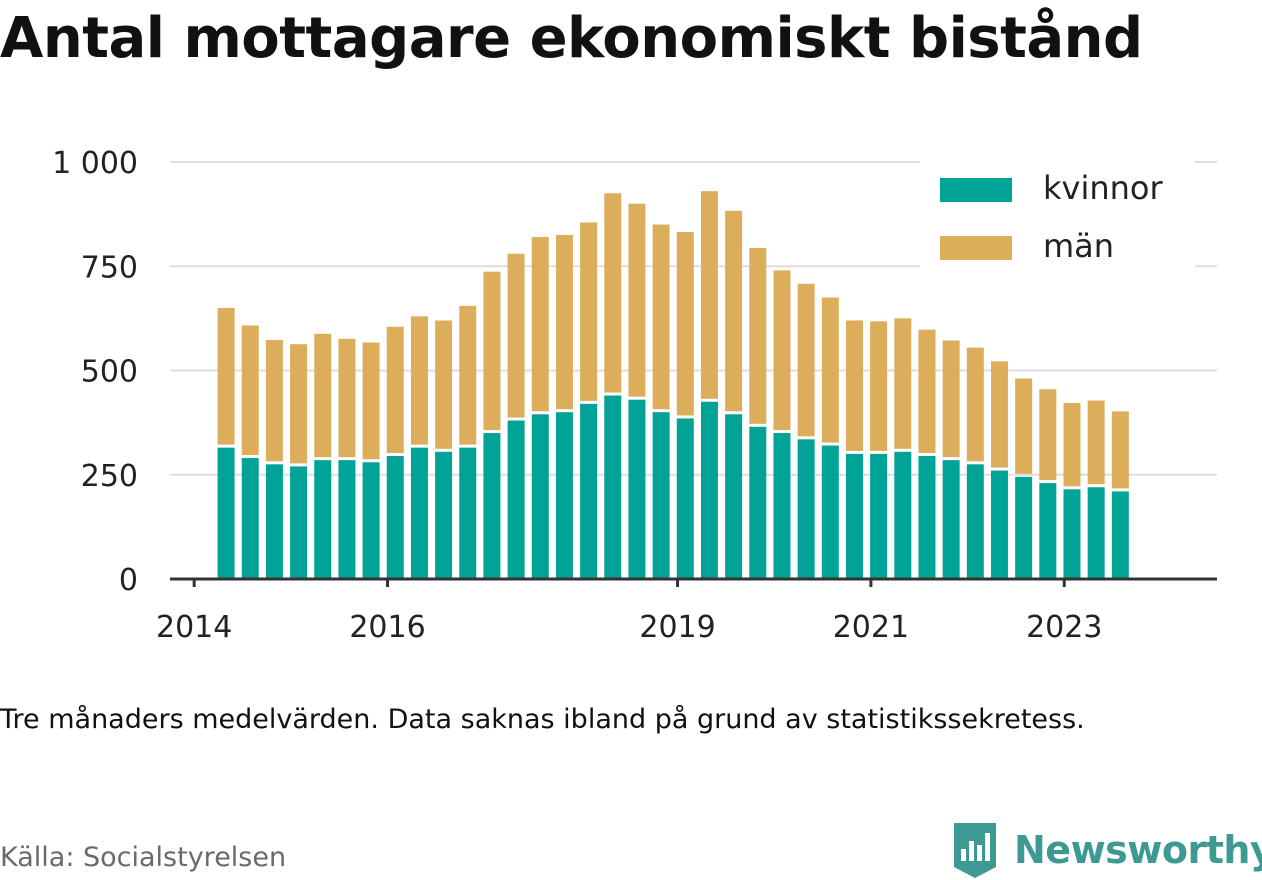 Image resolution: width=1262 pixels, height=880 pixels. What do you see at coordinates (571, 38) in the screenshot?
I see `page-title: Antal mottagare ekonomiskt bistånd` at bounding box center [571, 38].